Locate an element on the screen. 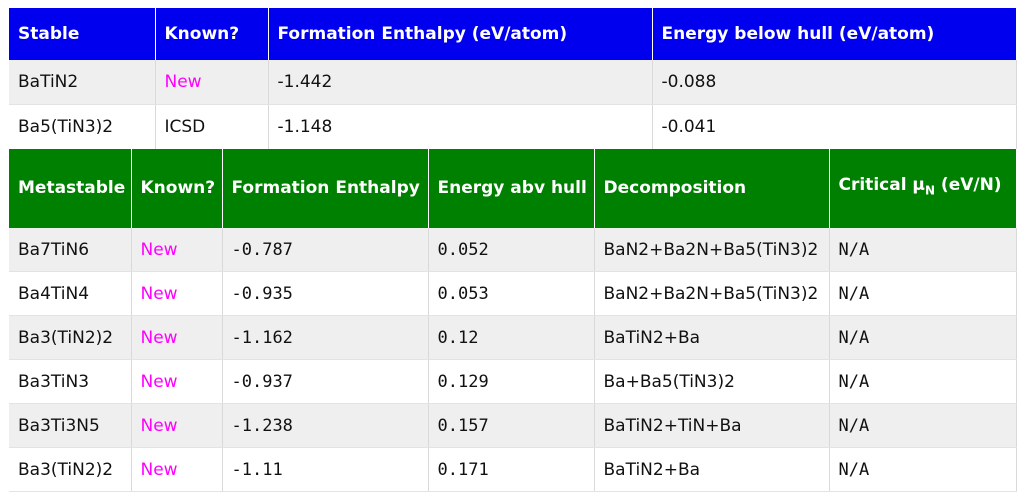  table-row: BaTiN2 New -1.442 -0.088 is located at coordinates (513, 82).